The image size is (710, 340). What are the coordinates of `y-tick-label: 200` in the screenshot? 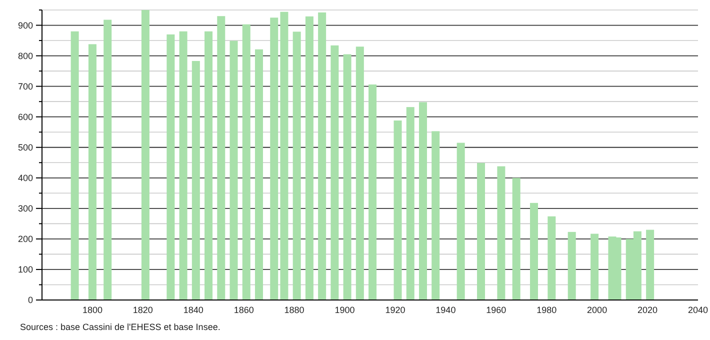 It's located at (25, 239).